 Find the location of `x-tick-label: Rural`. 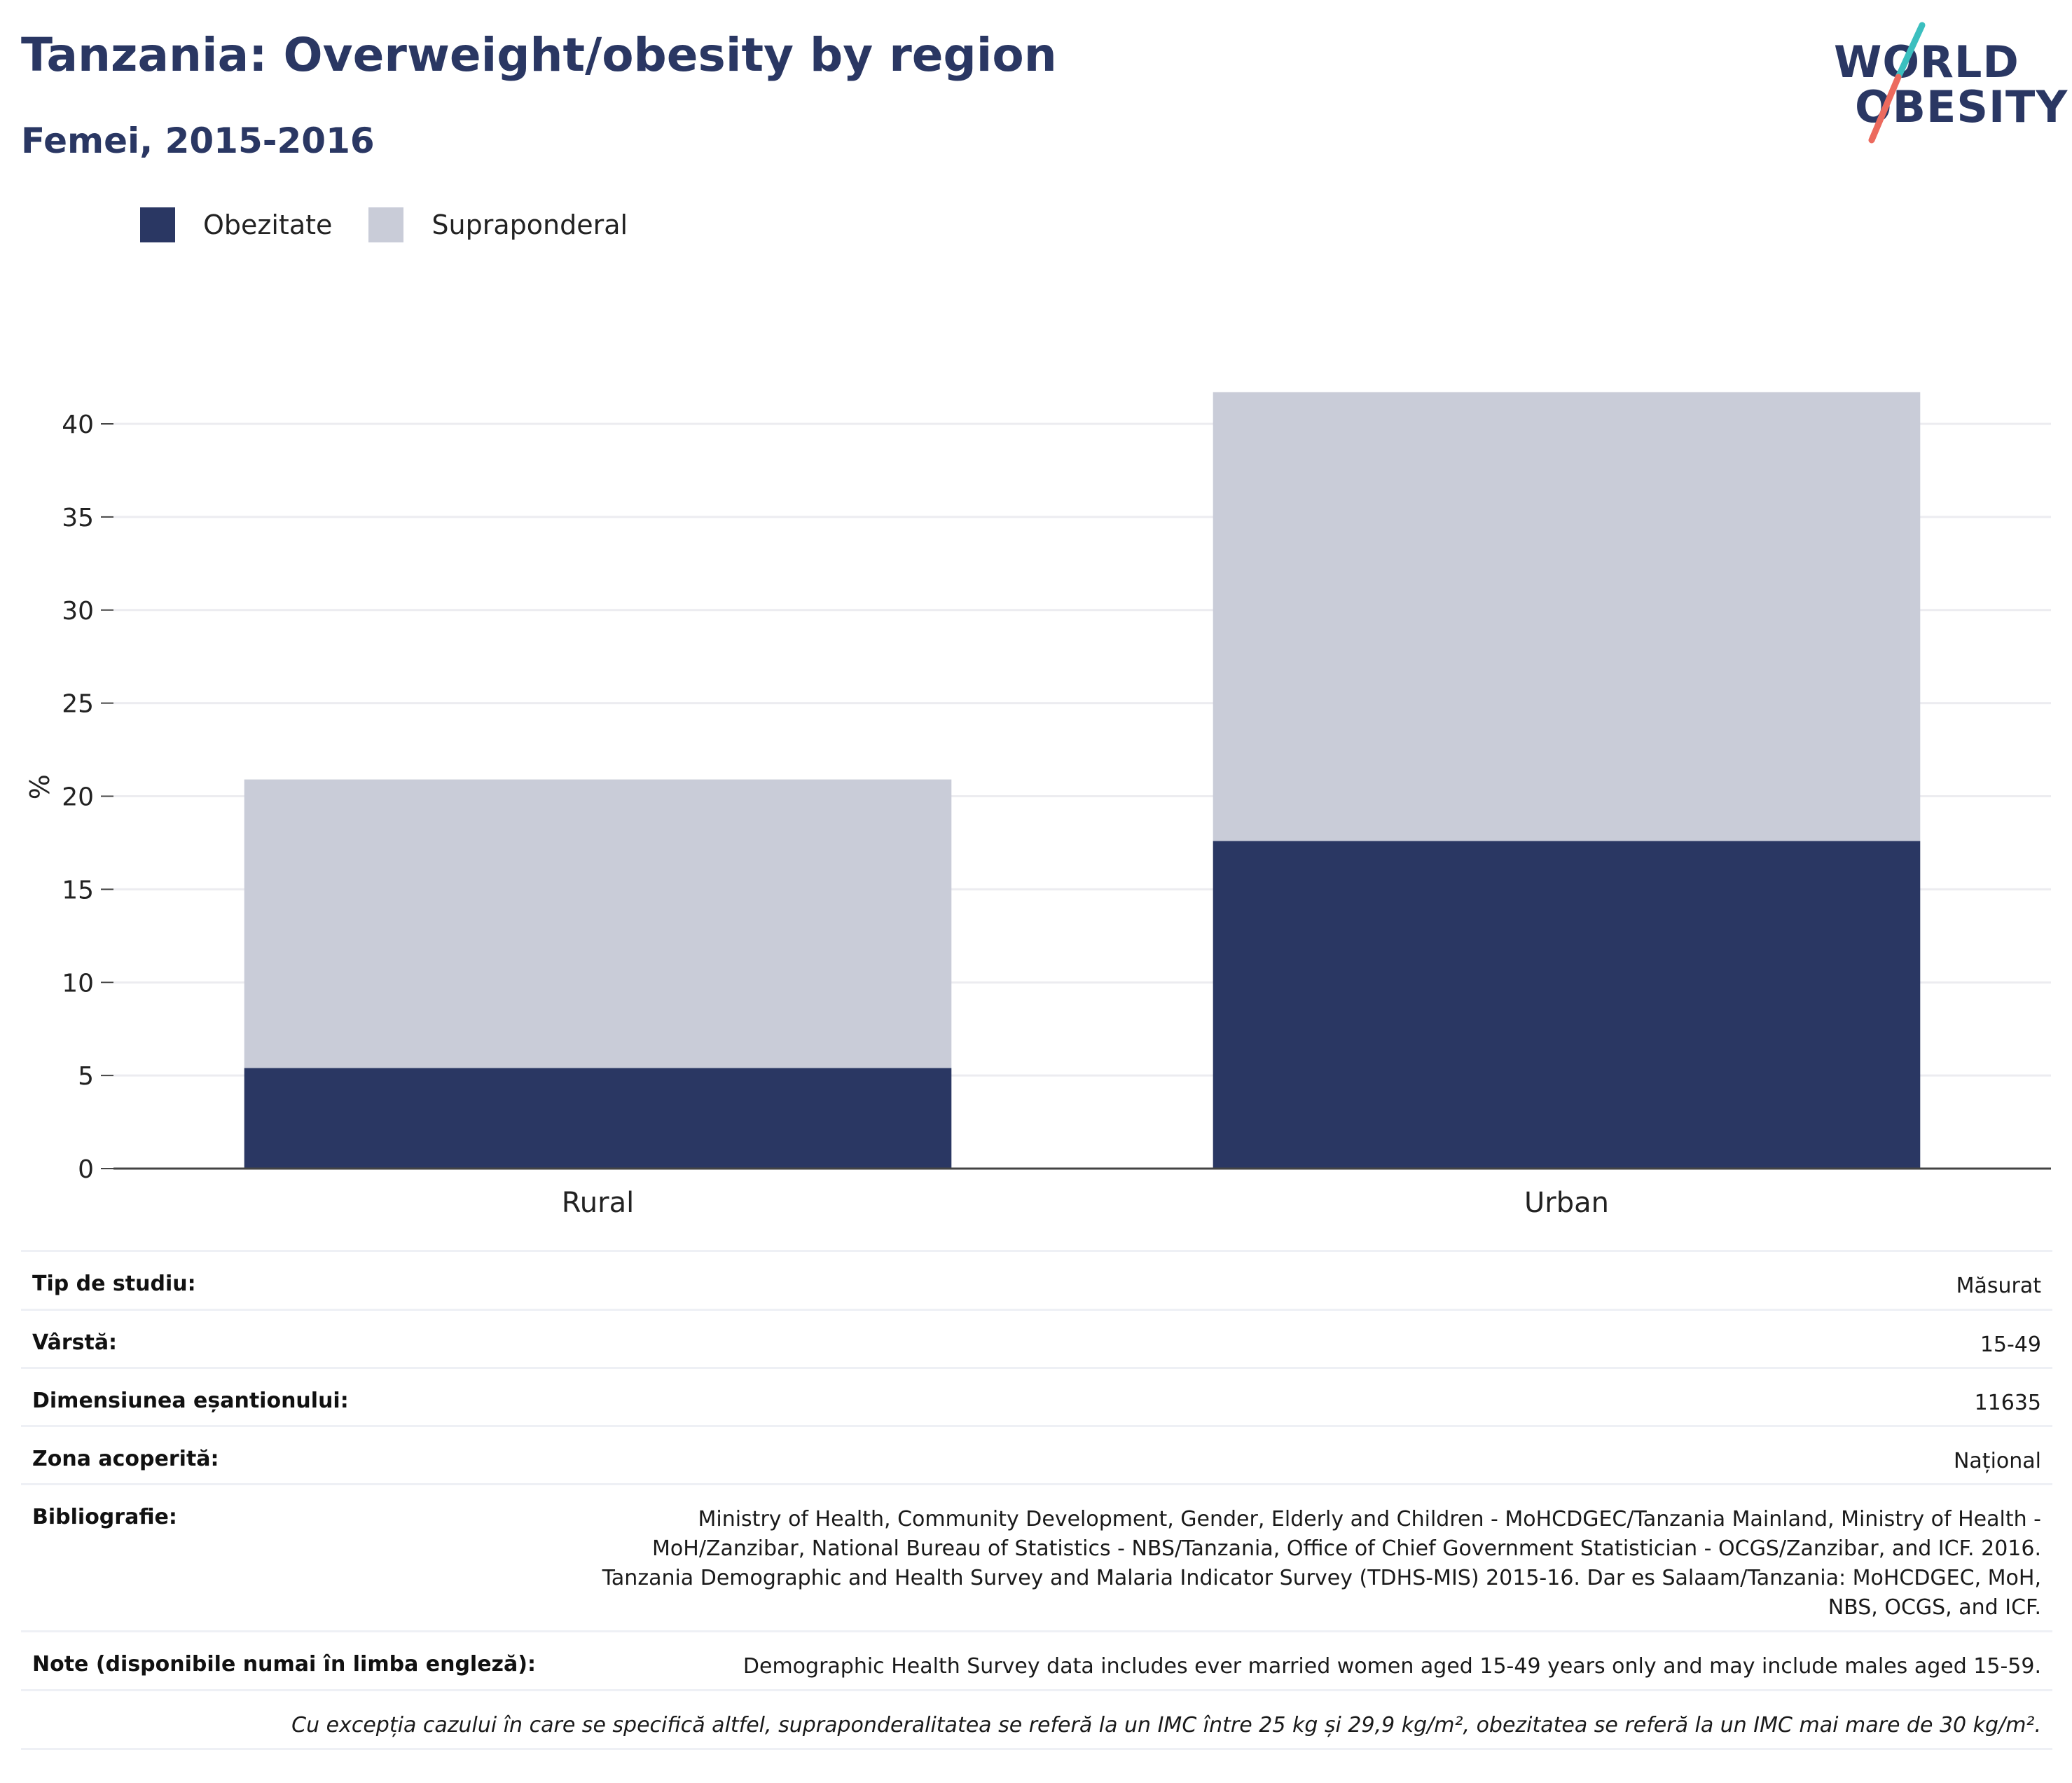

x-tick-label: Rural is located at coordinates (598, 1203).